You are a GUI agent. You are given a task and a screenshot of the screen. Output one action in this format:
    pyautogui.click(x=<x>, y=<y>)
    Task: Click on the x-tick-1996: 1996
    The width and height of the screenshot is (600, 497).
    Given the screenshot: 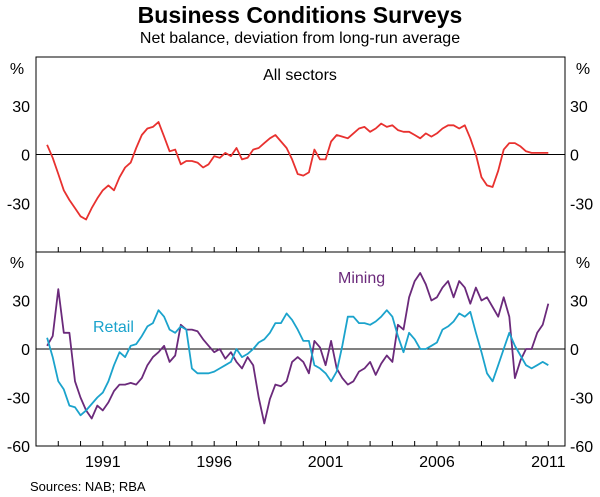 What is the action you would take?
    pyautogui.click(x=214, y=462)
    